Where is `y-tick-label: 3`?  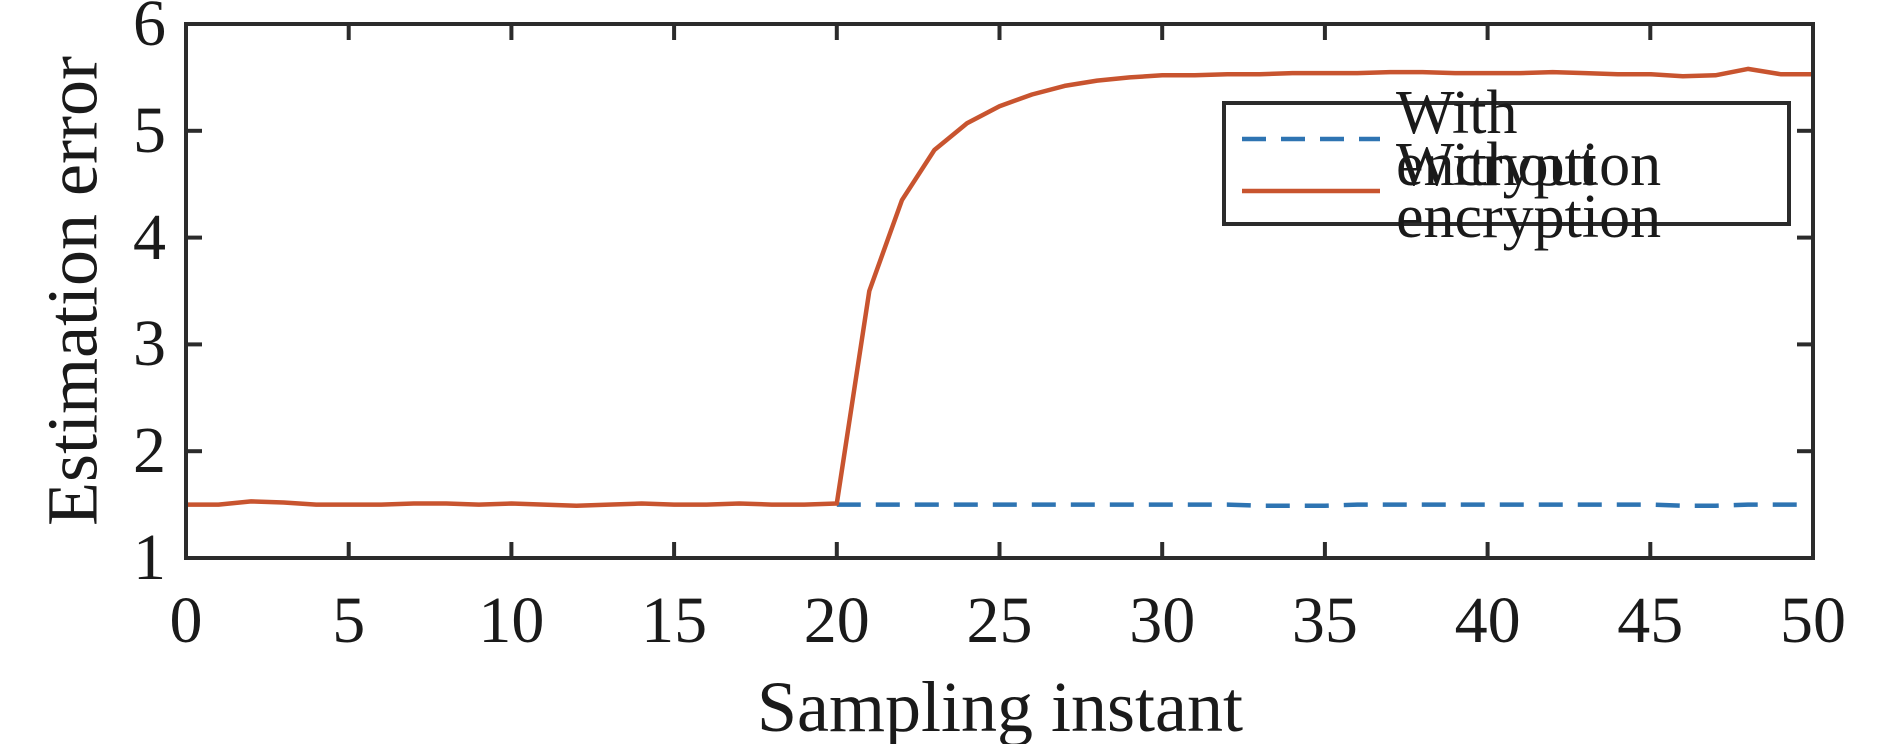 y-tick-label: 3 is located at coordinates (149, 344).